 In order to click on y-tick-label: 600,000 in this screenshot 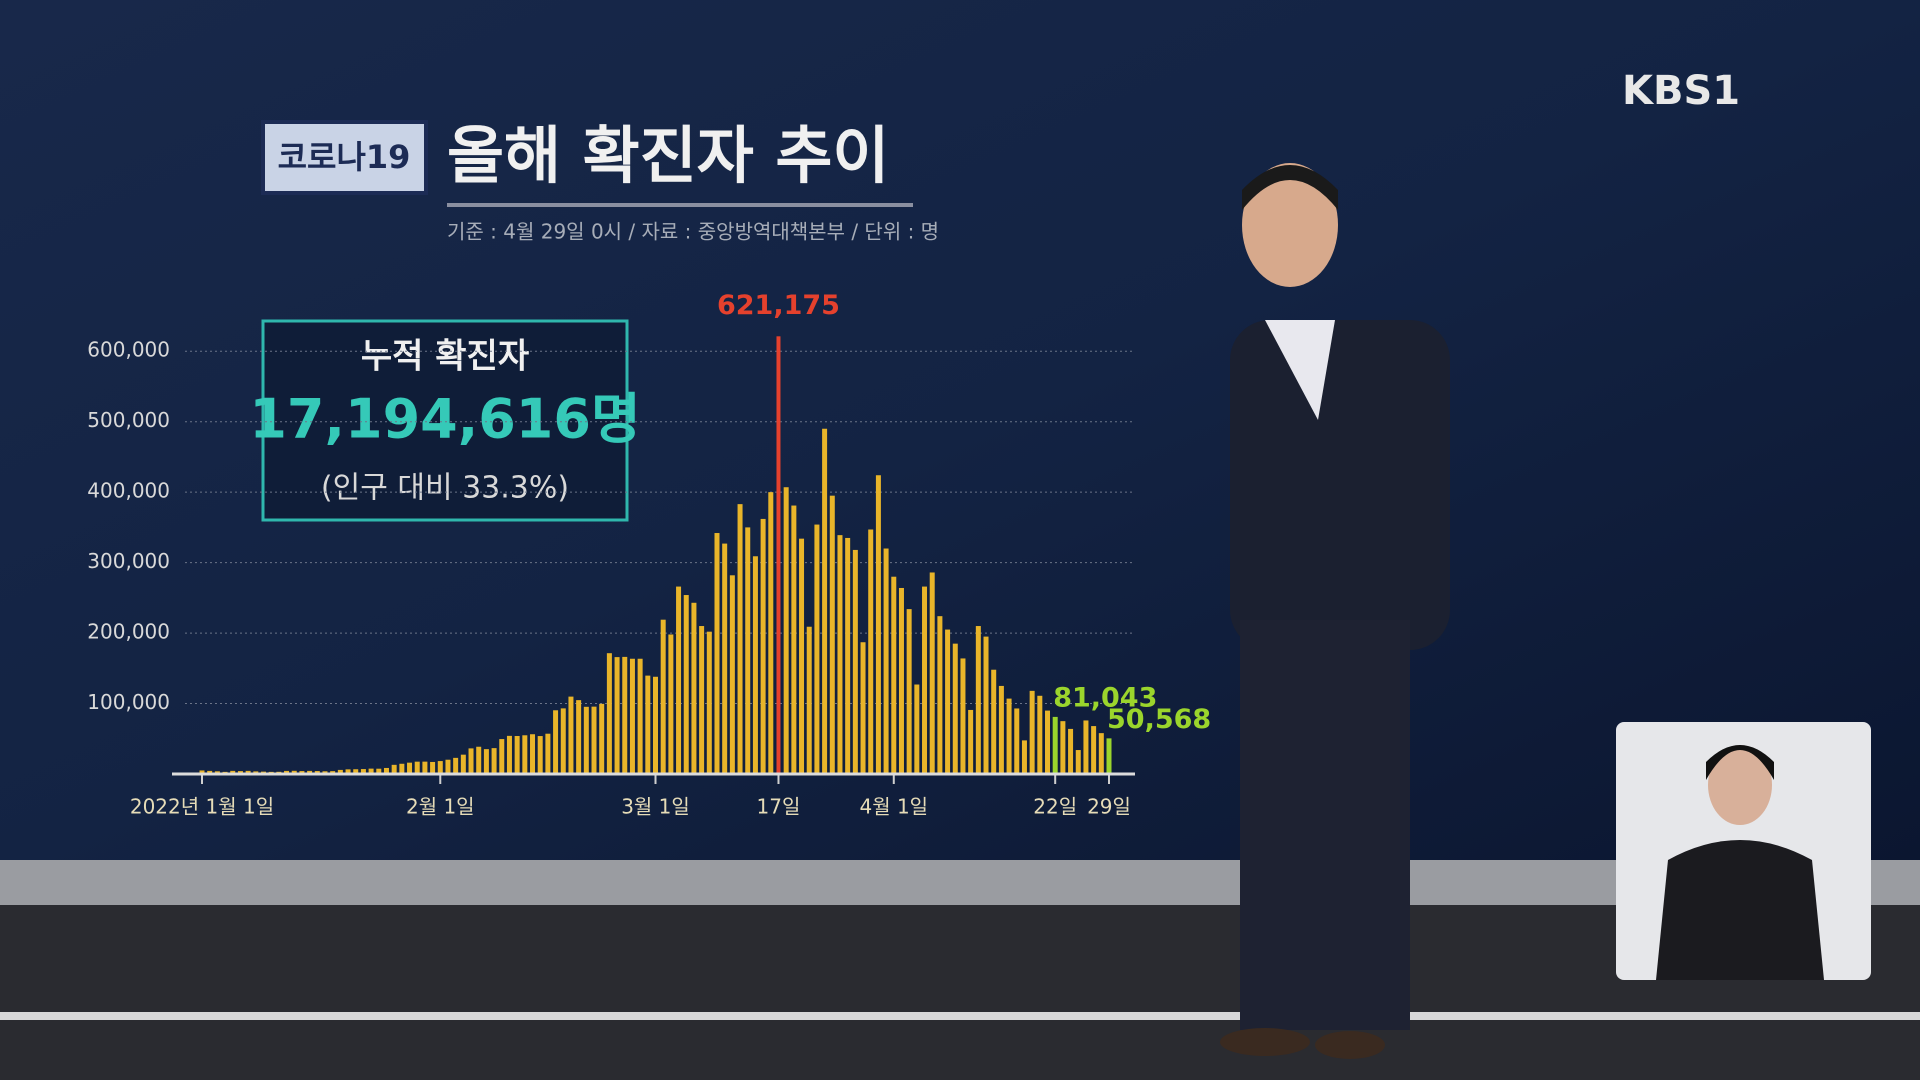, I will do `click(128, 350)`.